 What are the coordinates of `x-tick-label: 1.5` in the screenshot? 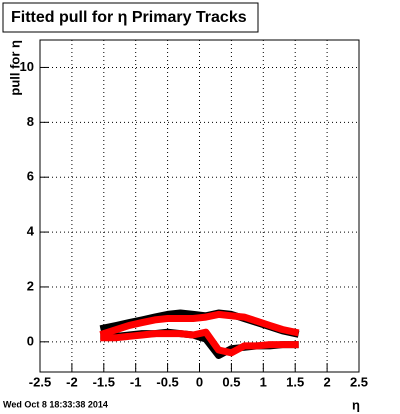 It's located at (295, 381).